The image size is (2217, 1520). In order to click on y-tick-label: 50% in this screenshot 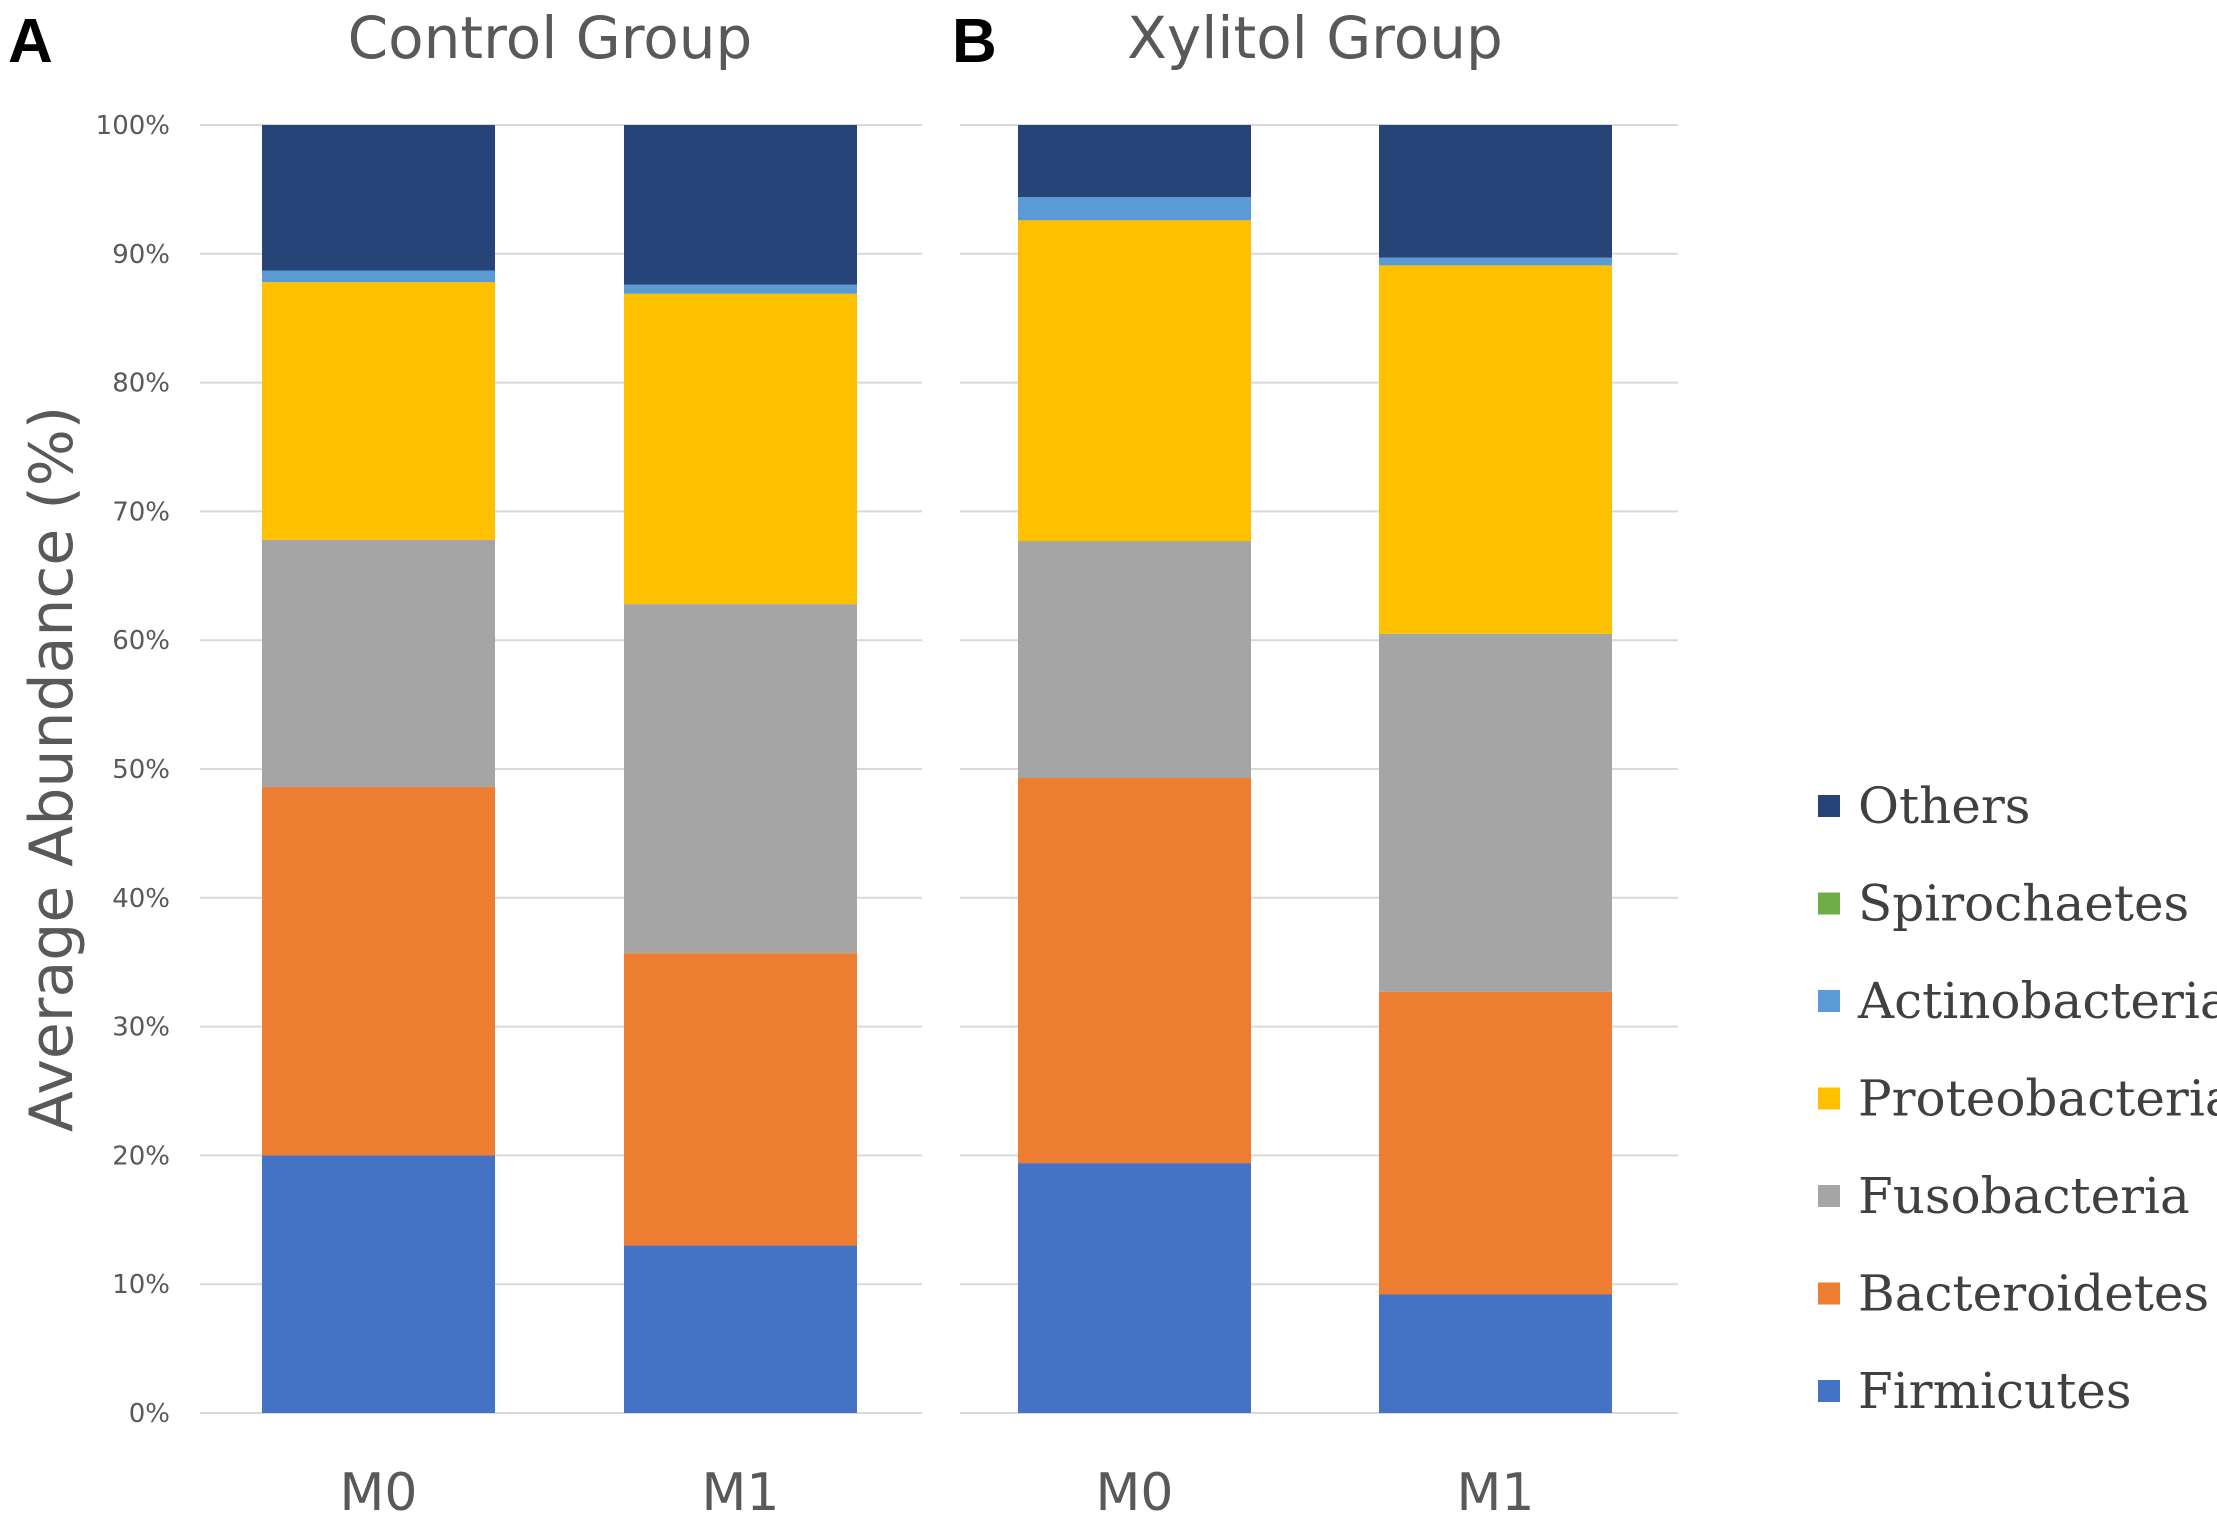, I will do `click(141, 770)`.